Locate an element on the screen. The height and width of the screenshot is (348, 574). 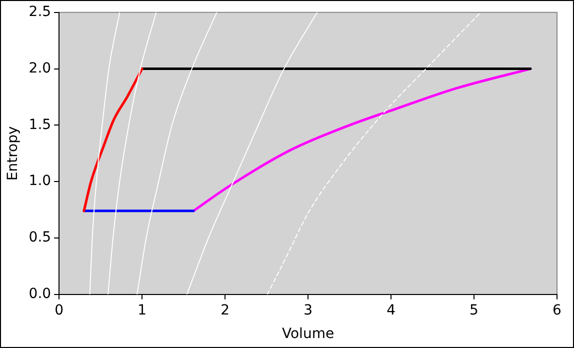
y-tick-label: 0.0 is located at coordinates (40, 294).